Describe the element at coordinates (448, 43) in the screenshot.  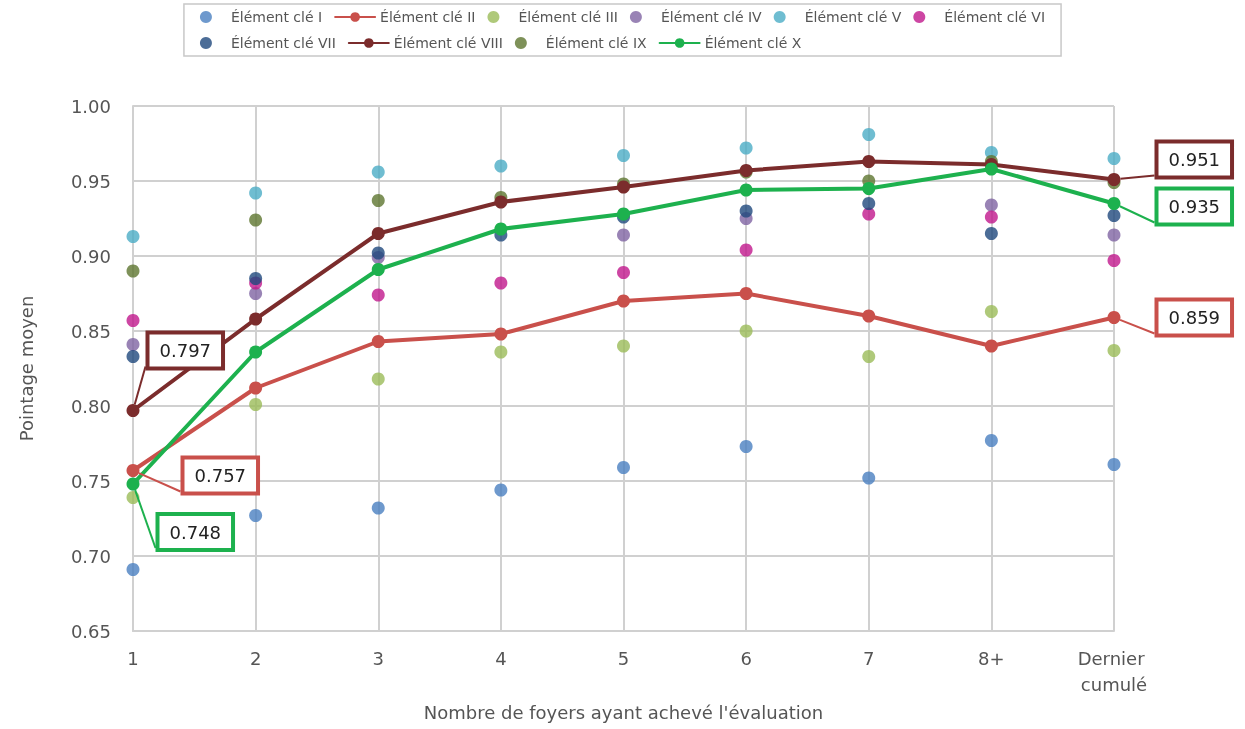
I see `legend-label: Élément clé VIII` at that location.